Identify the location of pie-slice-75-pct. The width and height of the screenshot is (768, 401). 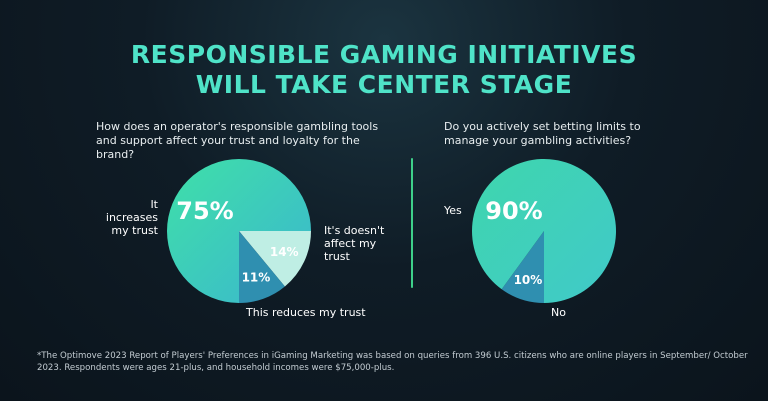
(239, 231).